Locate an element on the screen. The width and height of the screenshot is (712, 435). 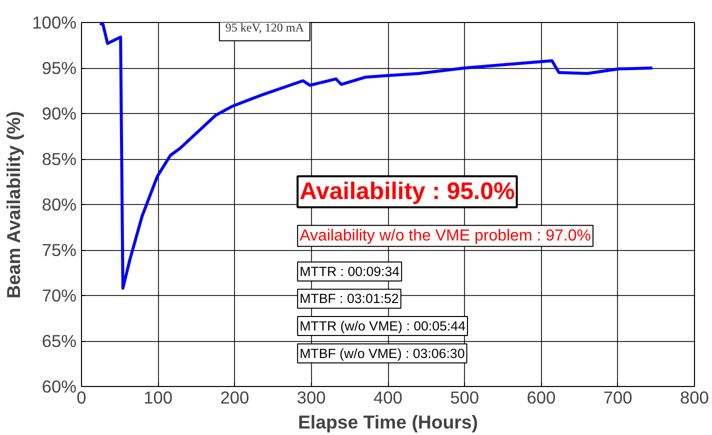
x-tick-label: 700 is located at coordinates (617, 398).